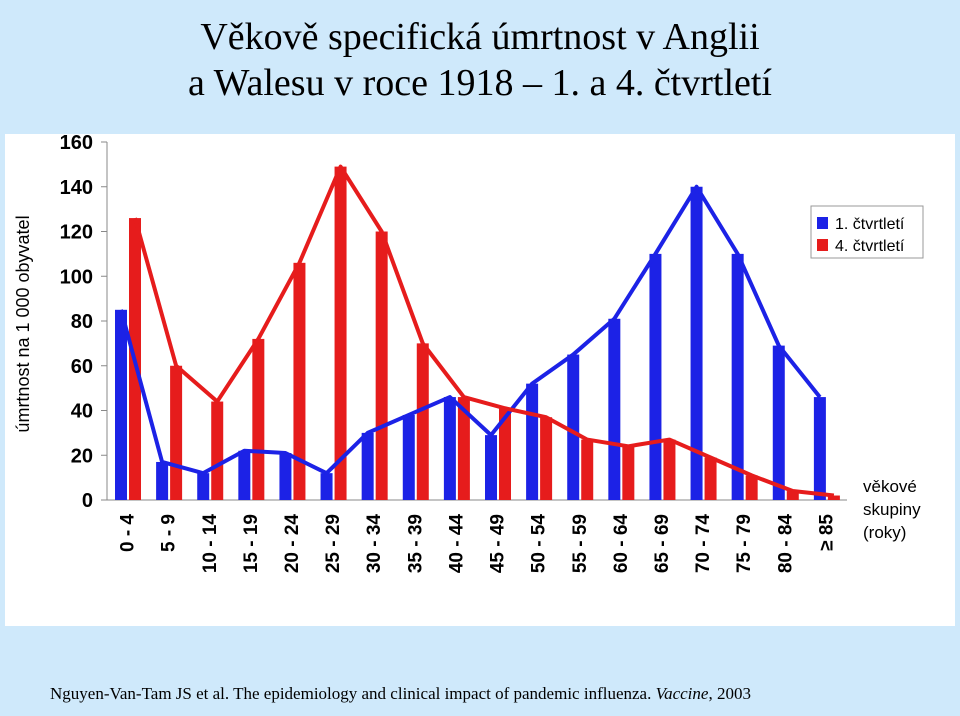 This screenshot has height=716, width=960. What do you see at coordinates (480, 37) in the screenshot?
I see `title-line-1: Věkově specifická úmrtnost v Anglii` at bounding box center [480, 37].